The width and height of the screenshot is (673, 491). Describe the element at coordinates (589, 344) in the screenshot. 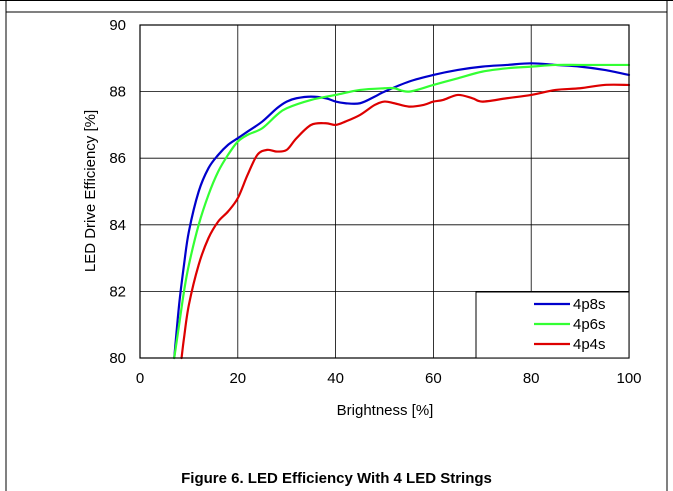

I see `legend-label-4p4s: 4p4s` at that location.